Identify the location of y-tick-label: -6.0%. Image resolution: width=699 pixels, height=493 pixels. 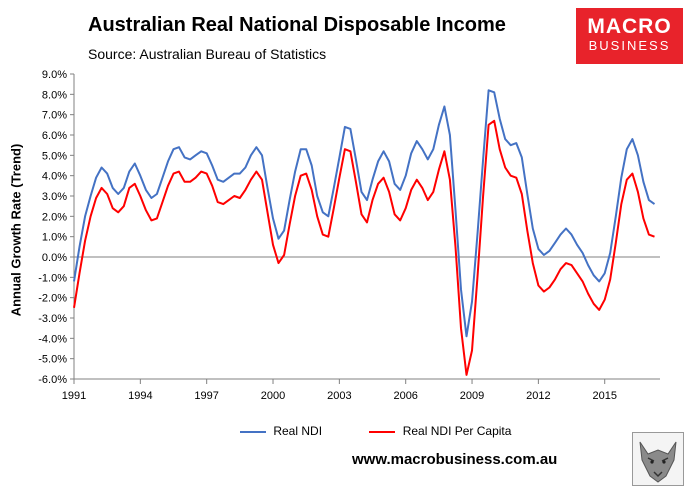
(52, 380).